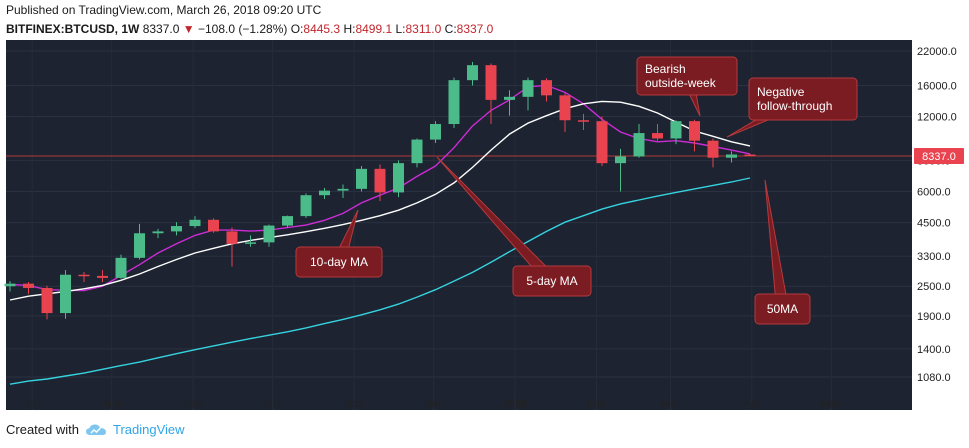  What do you see at coordinates (670, 404) in the screenshot?
I see `x-tick-label: Mar` at bounding box center [670, 404].